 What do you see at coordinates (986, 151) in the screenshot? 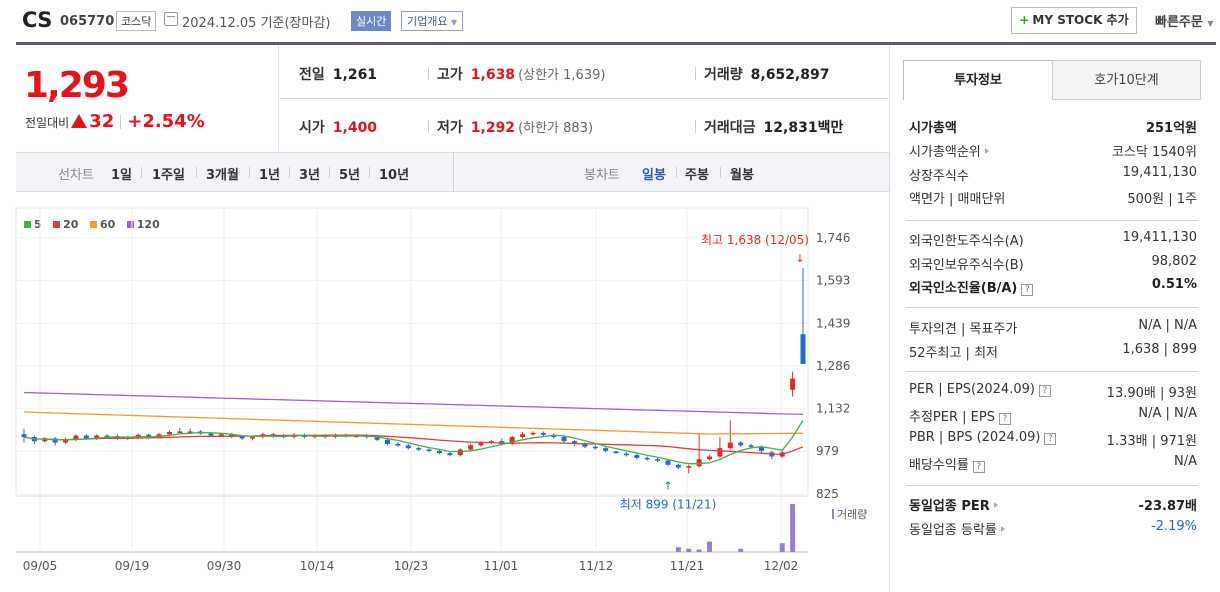
I see `chevron-right-icon` at bounding box center [986, 151].